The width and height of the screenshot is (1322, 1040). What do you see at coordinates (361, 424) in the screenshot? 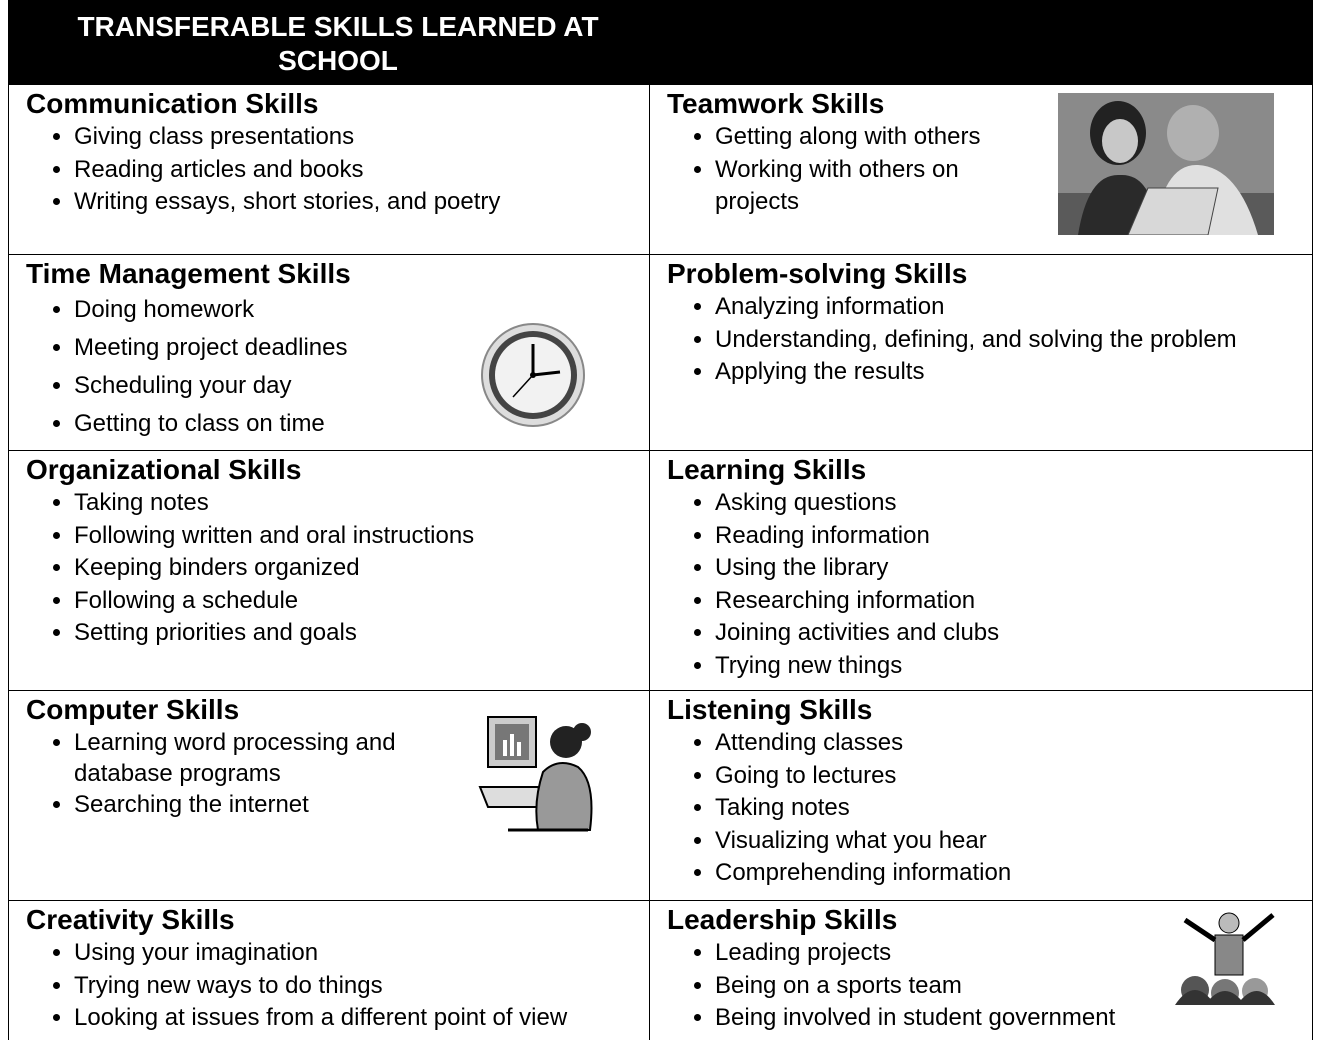
I see `skill-item: Getting to class on time` at bounding box center [361, 424].